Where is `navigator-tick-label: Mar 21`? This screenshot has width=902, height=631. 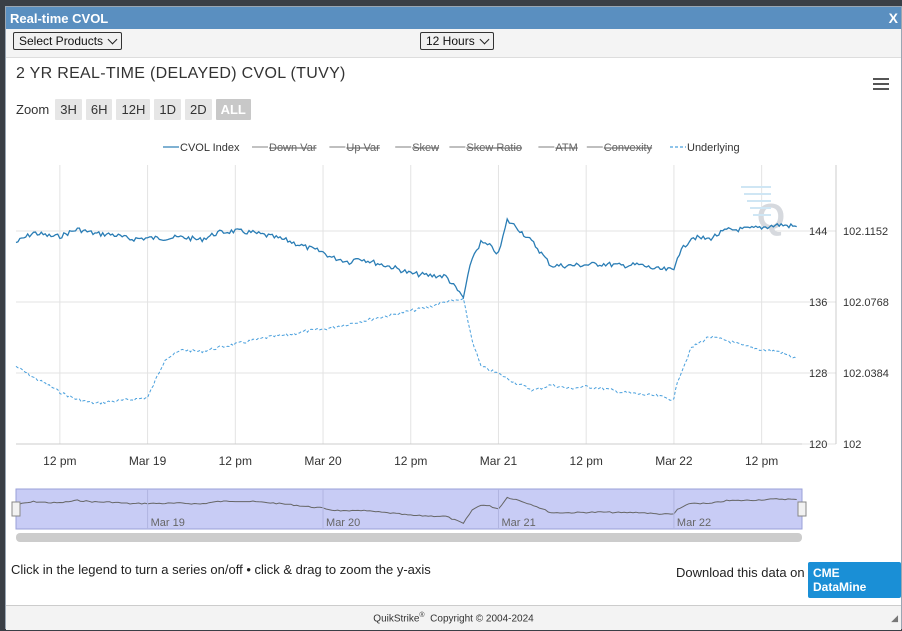 navigator-tick-label: Mar 21 is located at coordinates (518, 523).